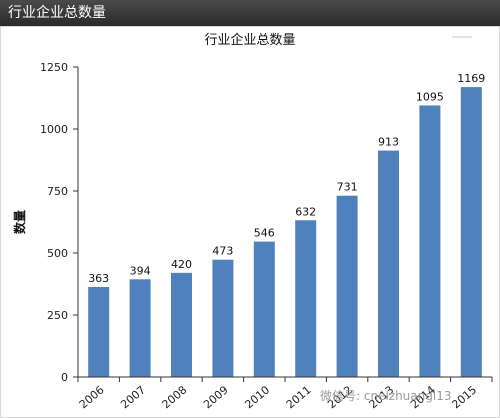 Image resolution: width=500 pixels, height=418 pixels. What do you see at coordinates (264, 233) in the screenshot?
I see `data-label: 546` at bounding box center [264, 233].